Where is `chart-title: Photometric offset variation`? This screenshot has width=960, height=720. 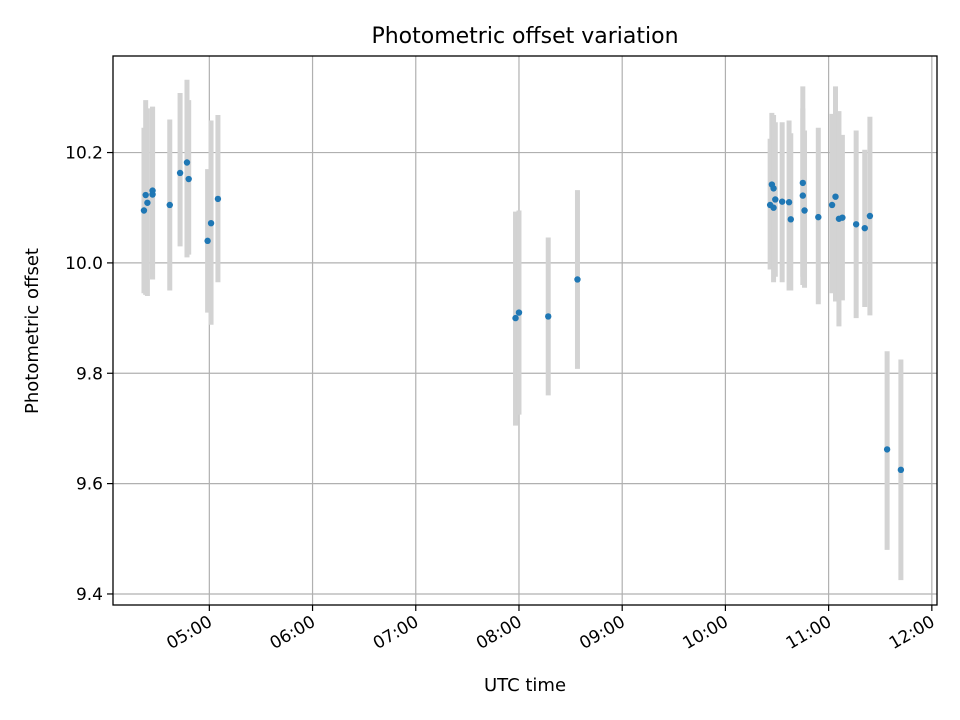
chart-title: Photometric offset variation is located at coordinates (524, 36).